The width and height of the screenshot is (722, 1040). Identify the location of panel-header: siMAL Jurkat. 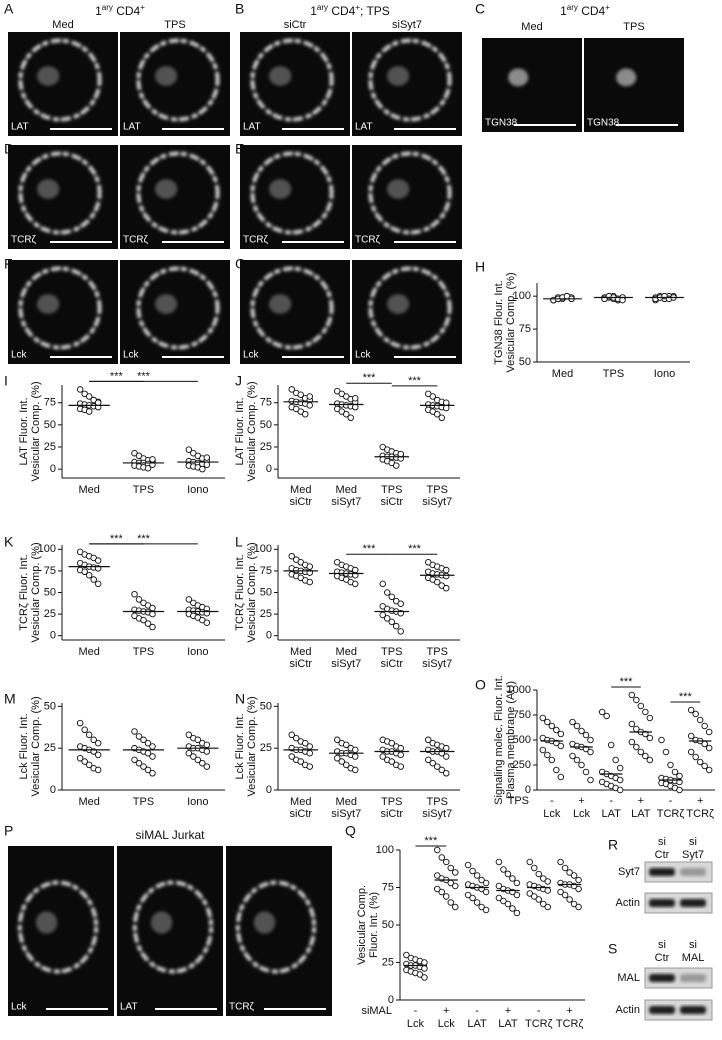
(171, 835).